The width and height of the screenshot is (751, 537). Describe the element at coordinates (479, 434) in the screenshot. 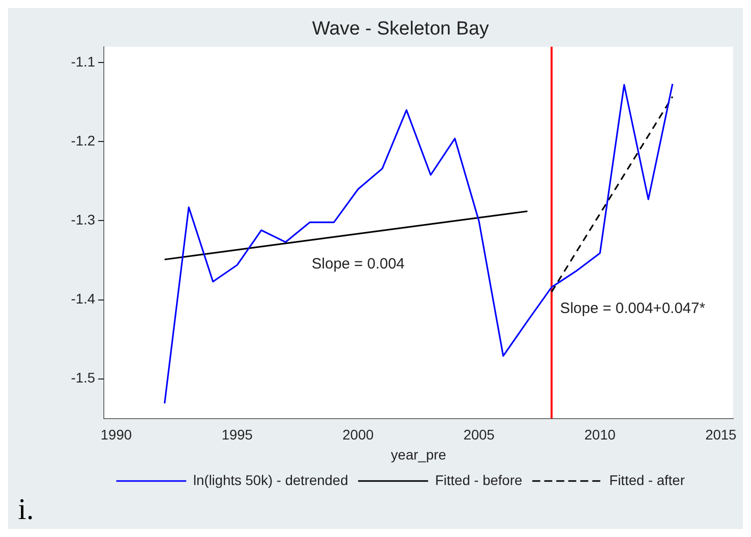

I see `x-tick-label: 2005` at that location.